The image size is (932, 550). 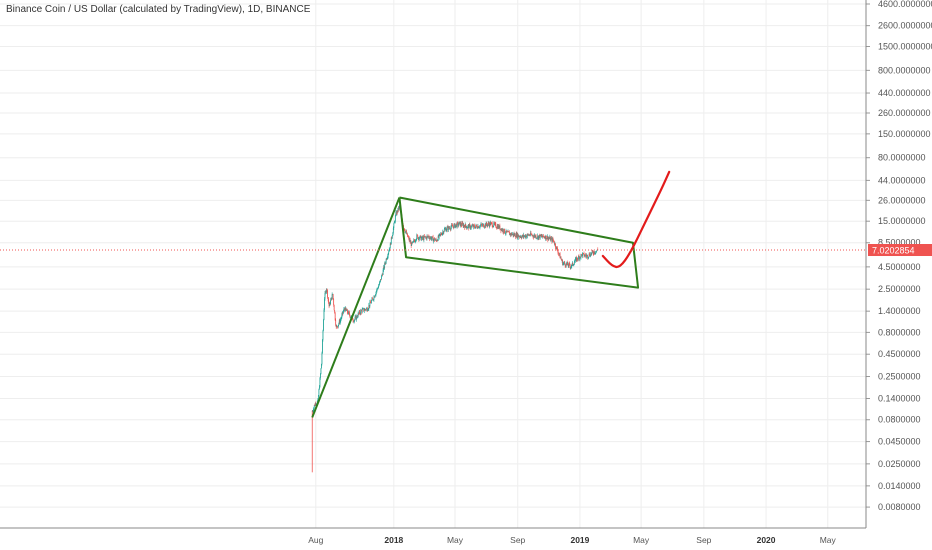 What do you see at coordinates (766, 540) in the screenshot?
I see `x-tick-label: 2020` at bounding box center [766, 540].